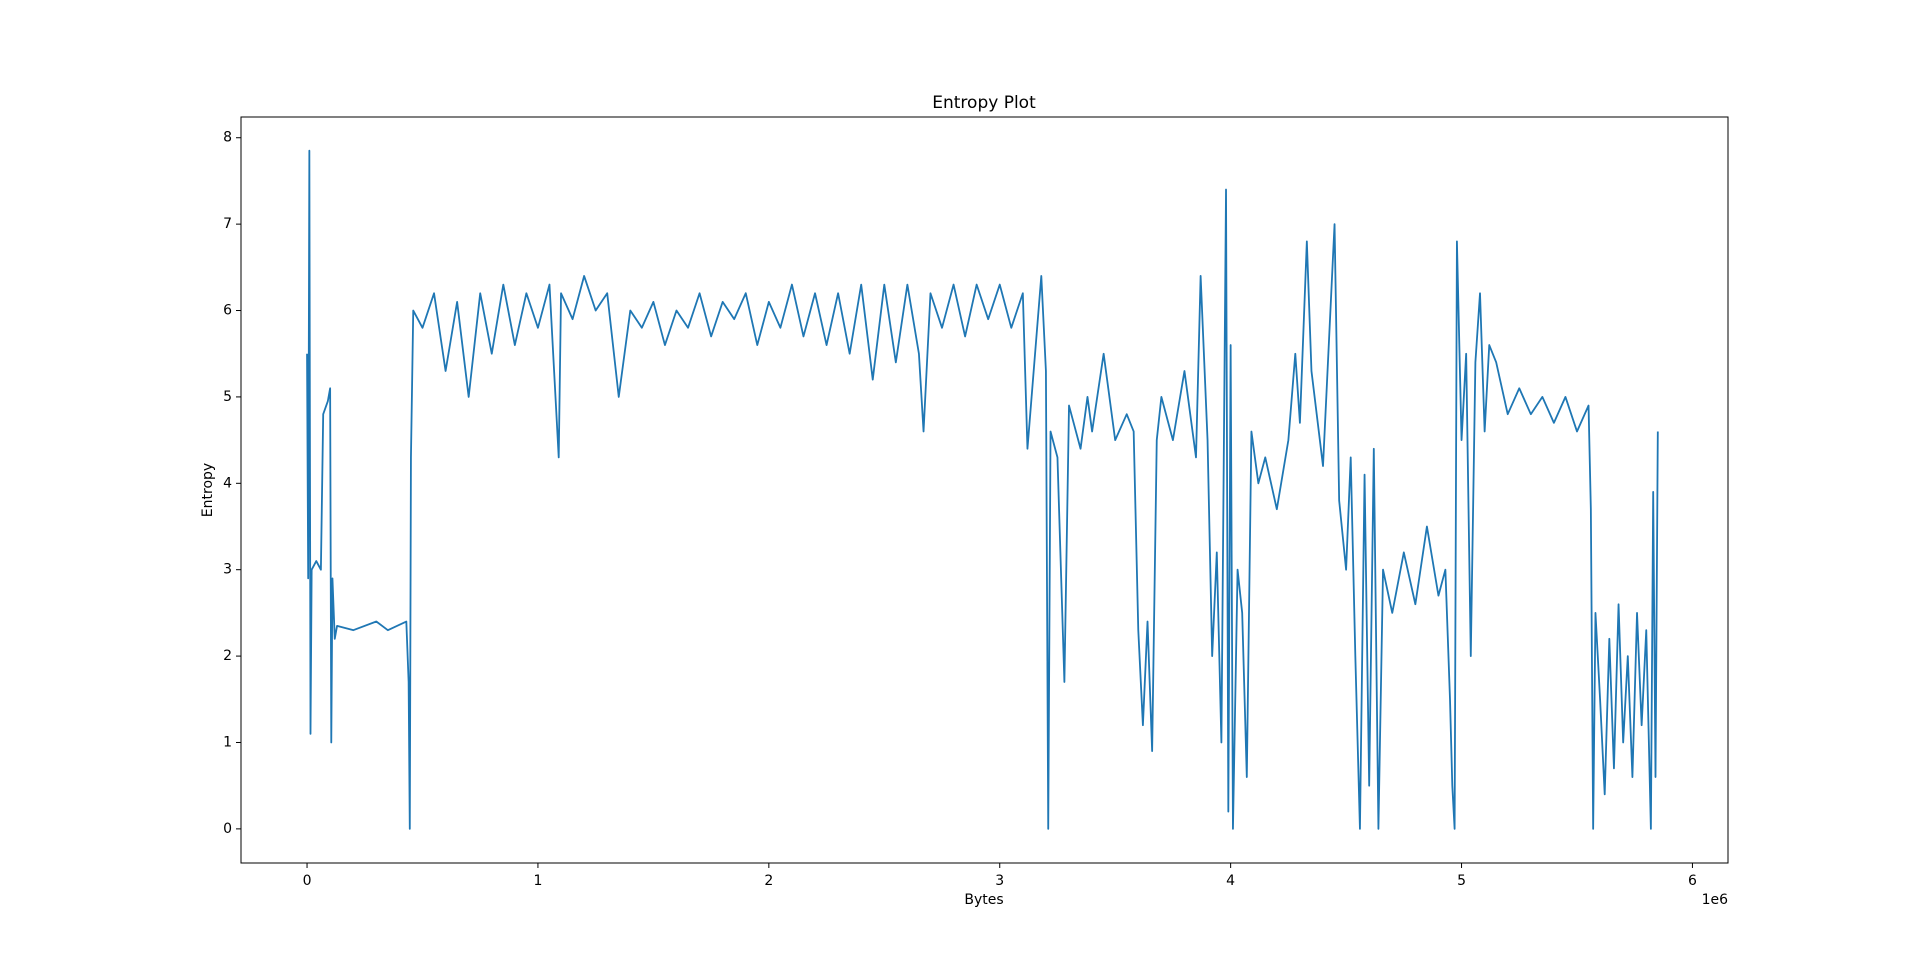 The height and width of the screenshot is (979, 1920). I want to click on x-tick-label: 4, so click(1230, 881).